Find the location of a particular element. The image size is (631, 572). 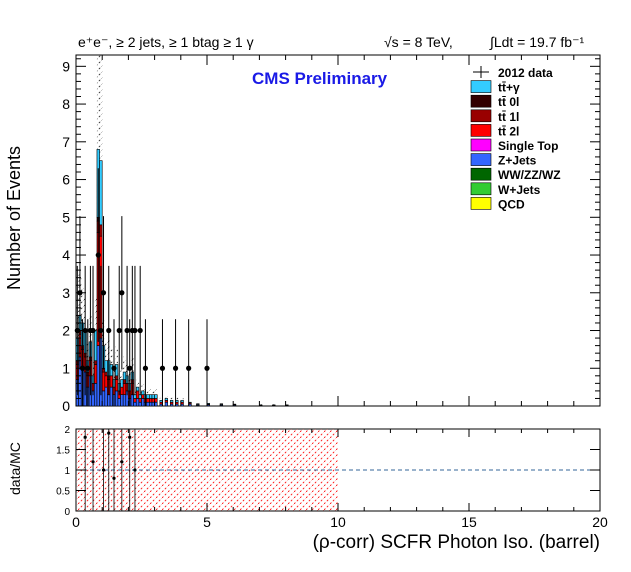

legend-entry-label: QCD is located at coordinates (511, 204).